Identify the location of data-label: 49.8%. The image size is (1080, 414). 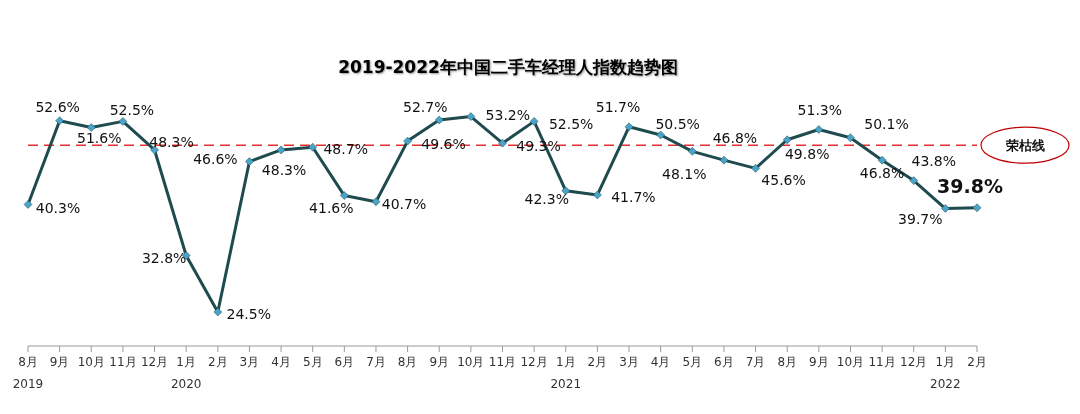
(807, 153).